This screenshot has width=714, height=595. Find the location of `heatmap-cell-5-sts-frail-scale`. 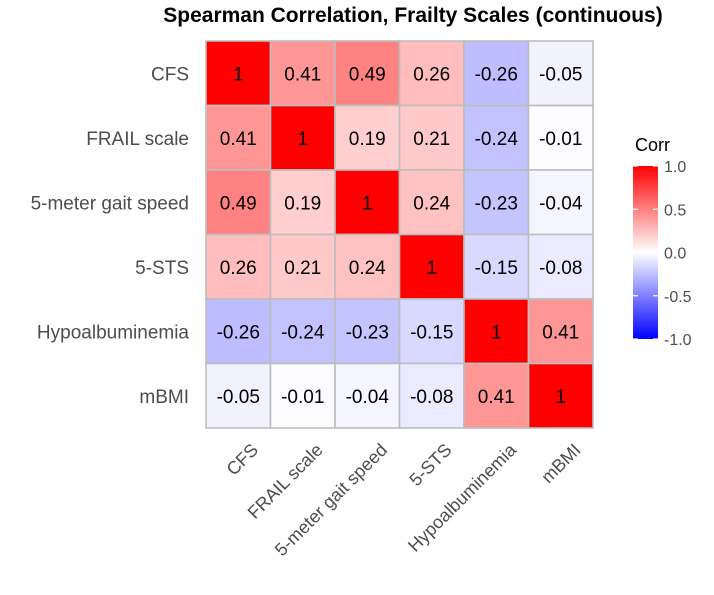

heatmap-cell-5-sts-frail-scale is located at coordinates (302, 266).